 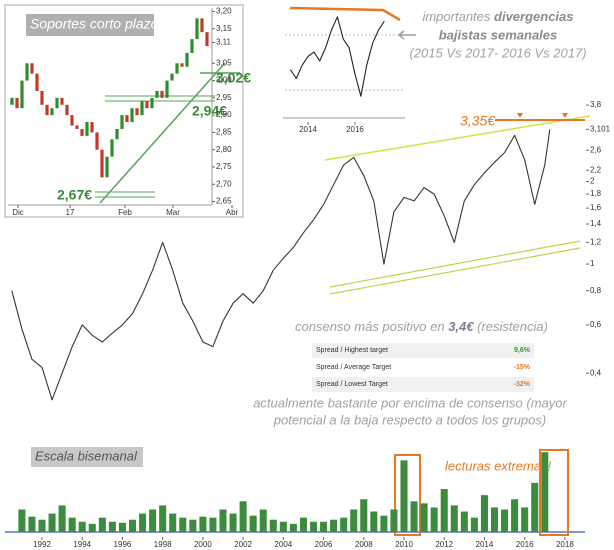 What do you see at coordinates (337, 56) in the screenshot?
I see `price-line` at bounding box center [337, 56].